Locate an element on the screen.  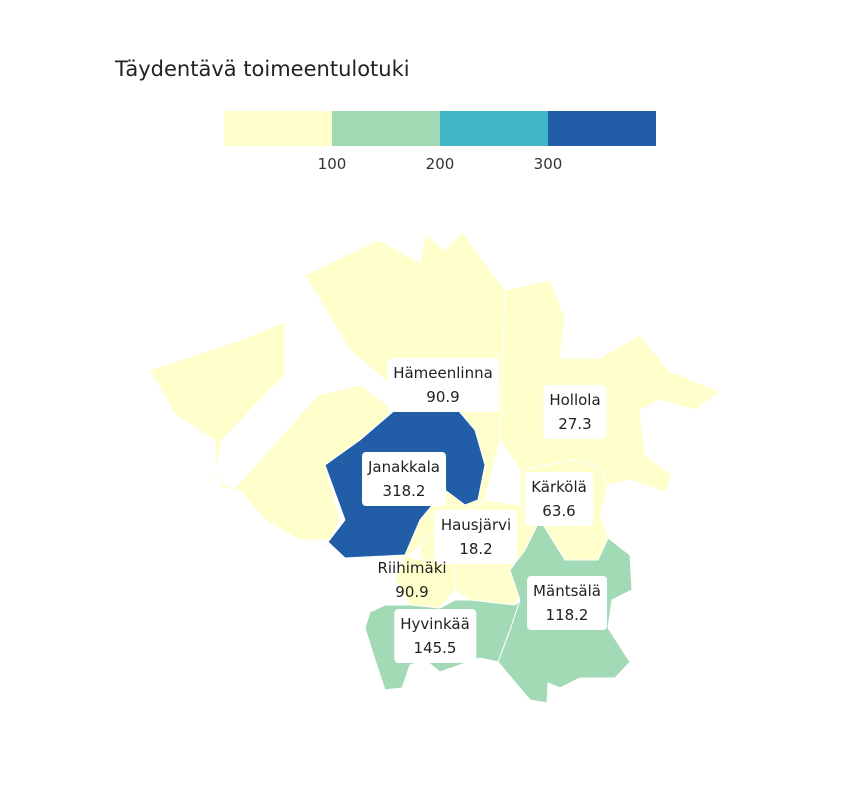
region-value: 27.3 is located at coordinates (575, 424).